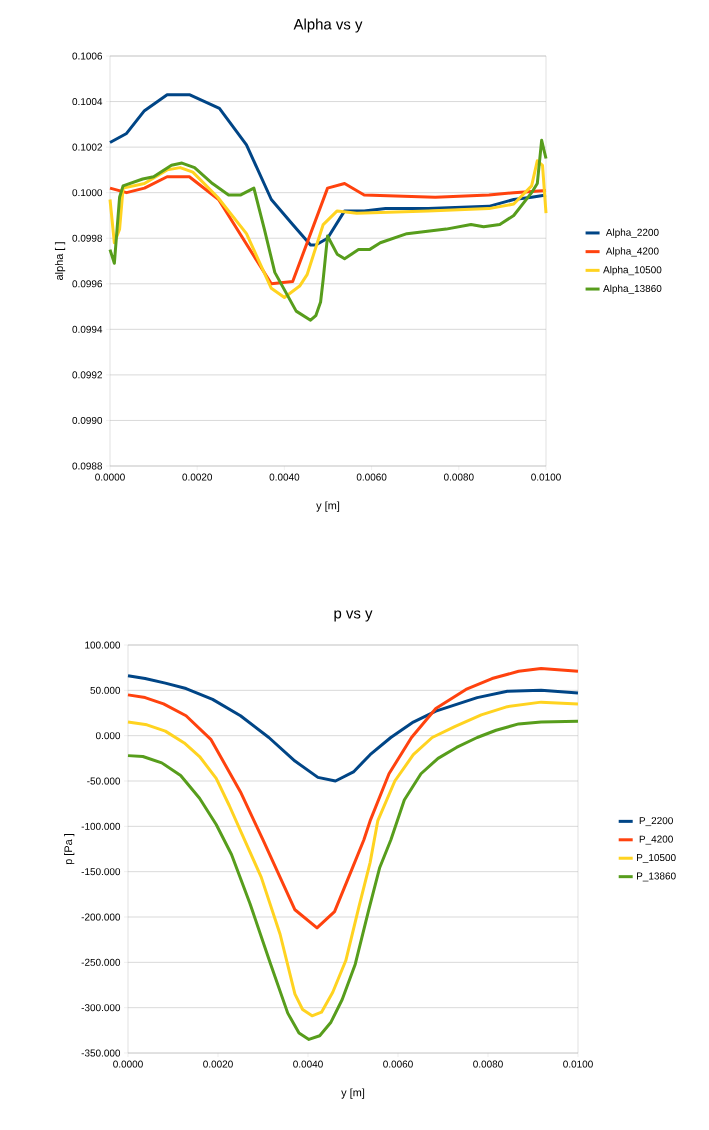 The image size is (709, 1130). I want to click on y-tick-label: -200.000, so click(101, 917).